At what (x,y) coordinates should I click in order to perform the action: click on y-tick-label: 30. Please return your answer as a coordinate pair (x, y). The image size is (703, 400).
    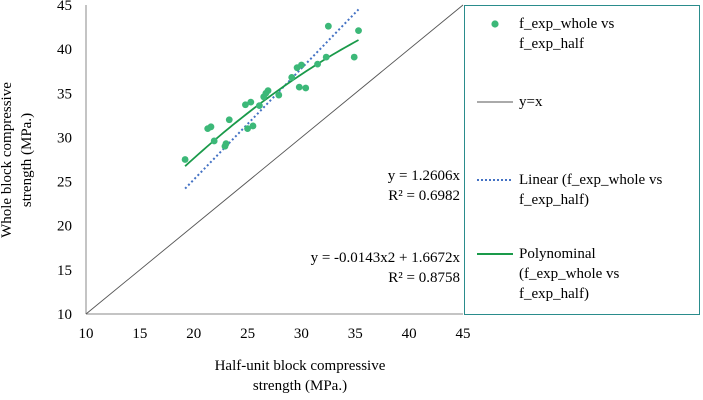
    Looking at the image, I should click on (64, 138).